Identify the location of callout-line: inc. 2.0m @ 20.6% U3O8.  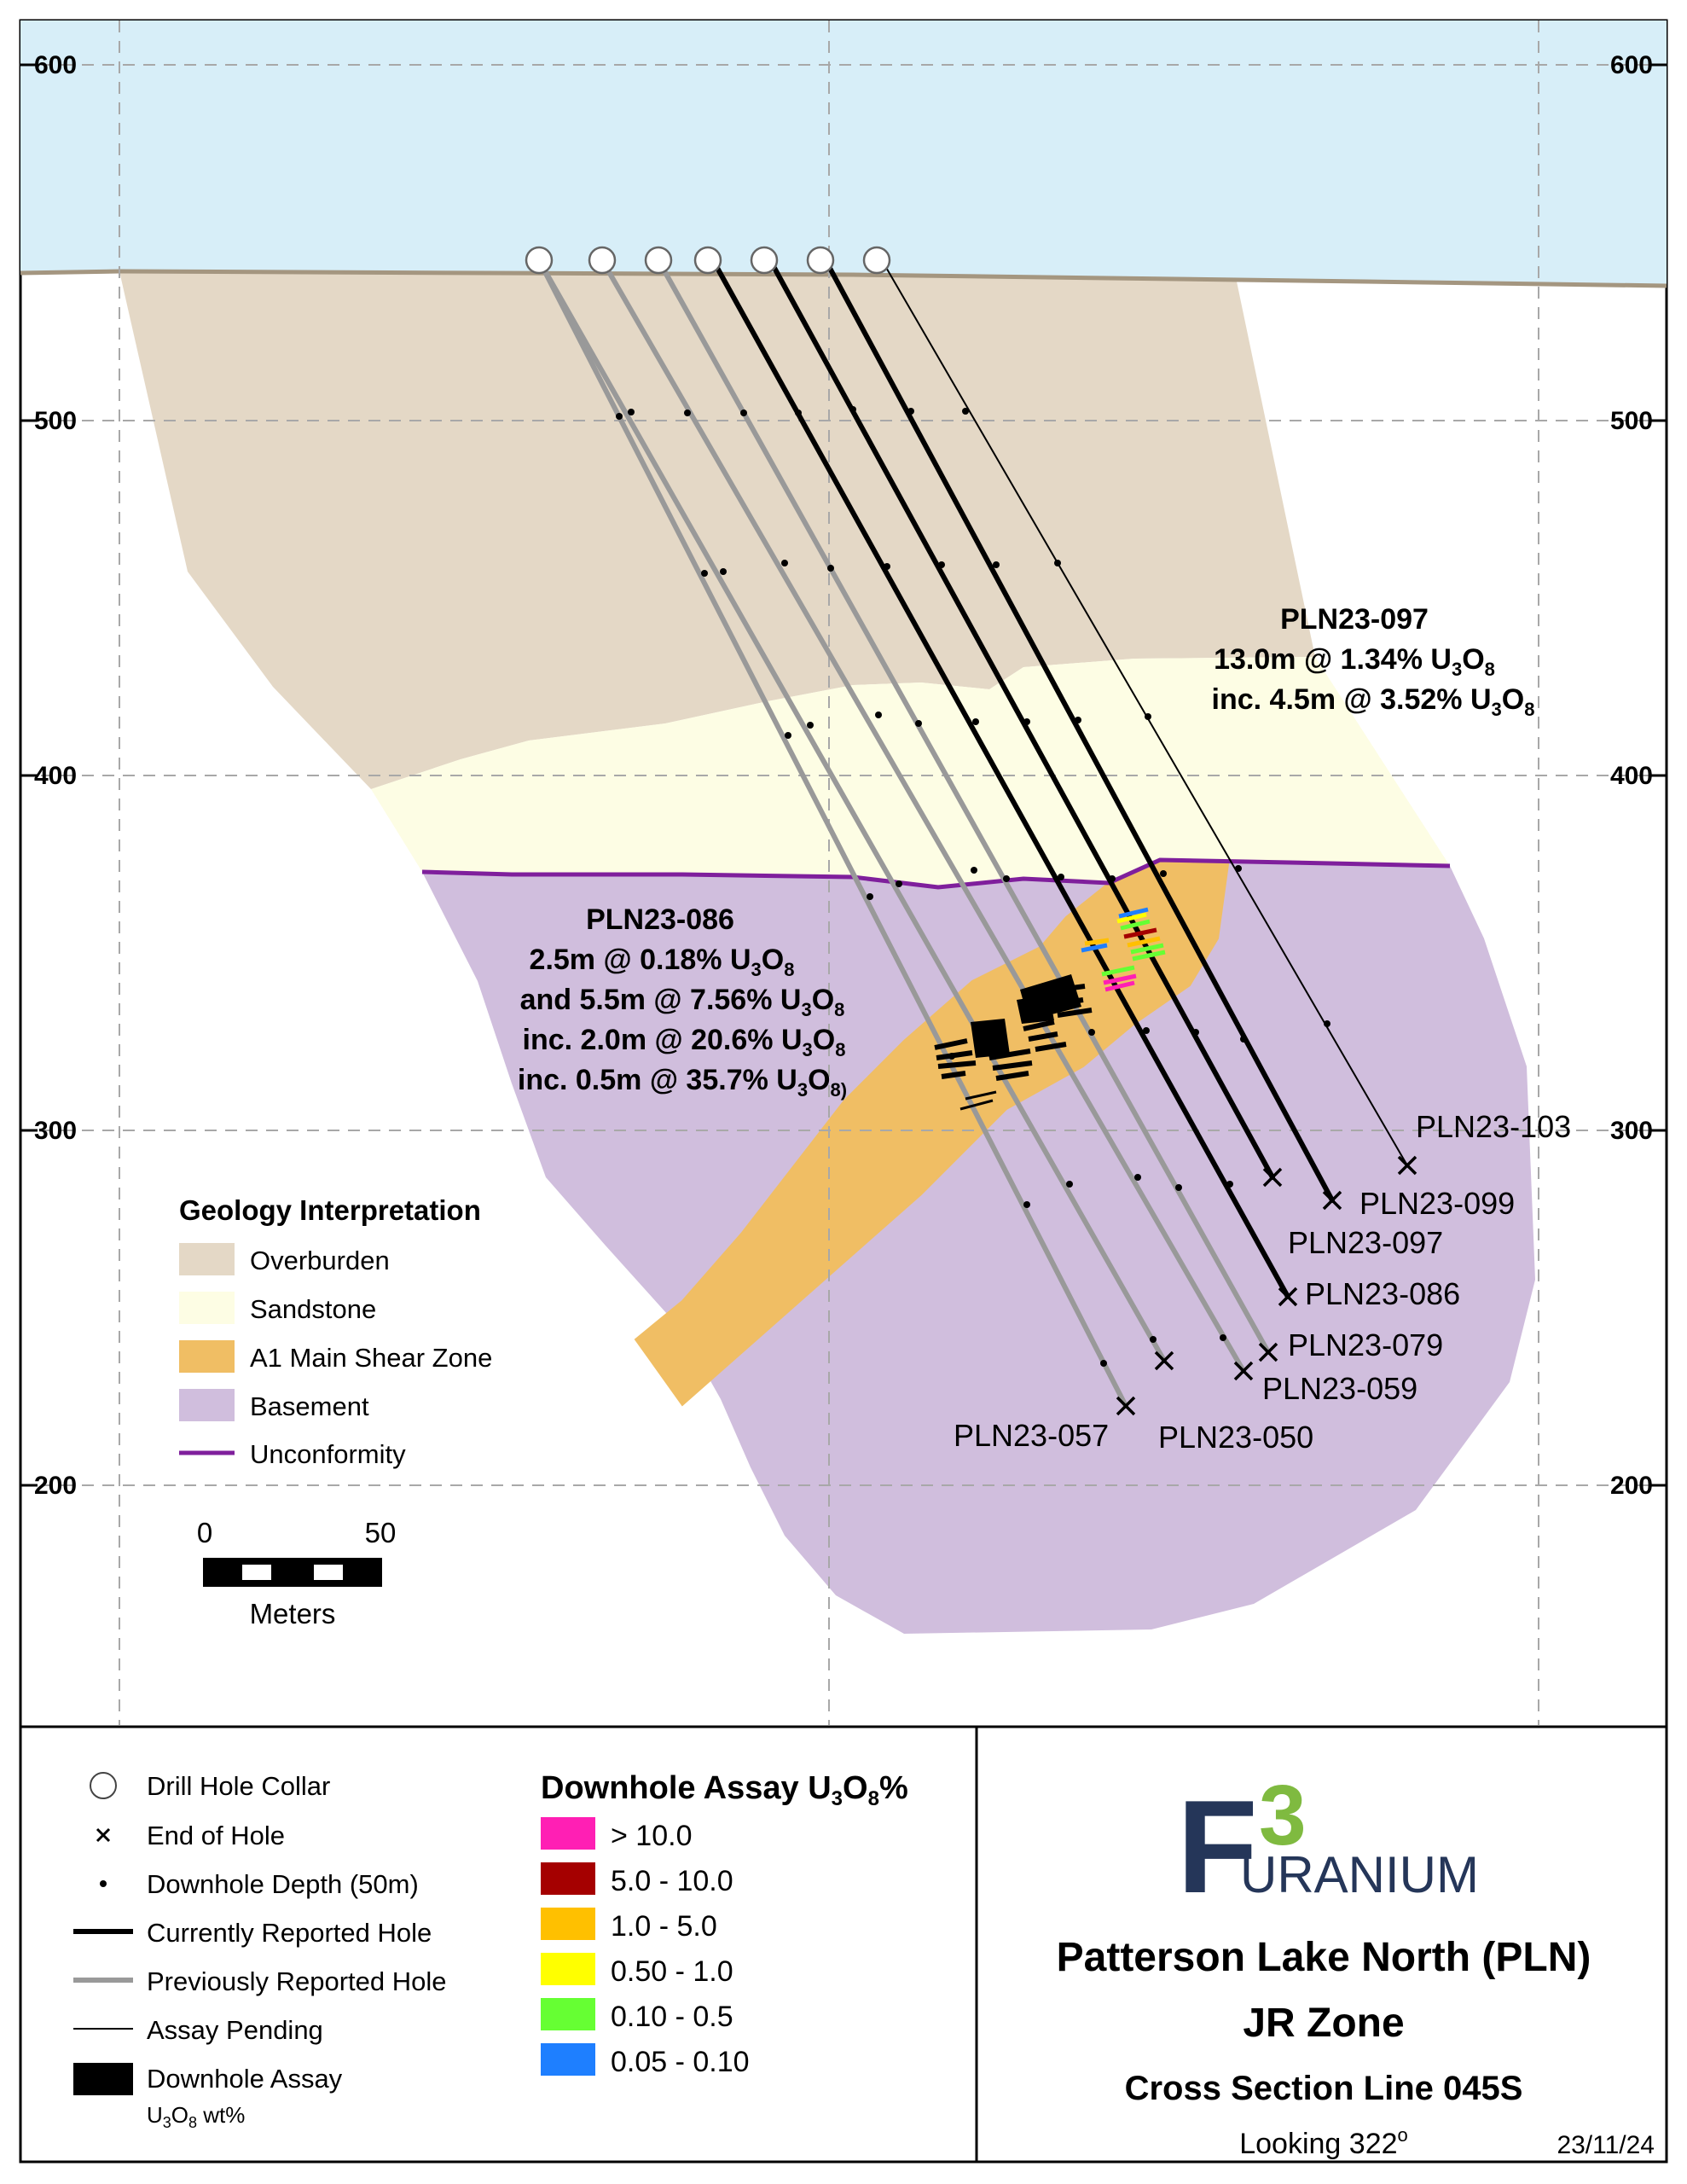
(685, 1042).